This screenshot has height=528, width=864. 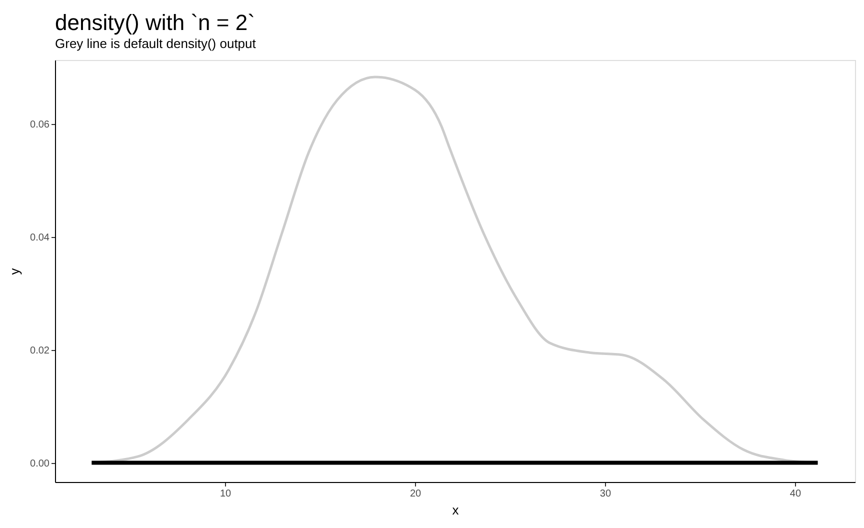 What do you see at coordinates (40, 350) in the screenshot?
I see `y-tick-label: 0.02` at bounding box center [40, 350].